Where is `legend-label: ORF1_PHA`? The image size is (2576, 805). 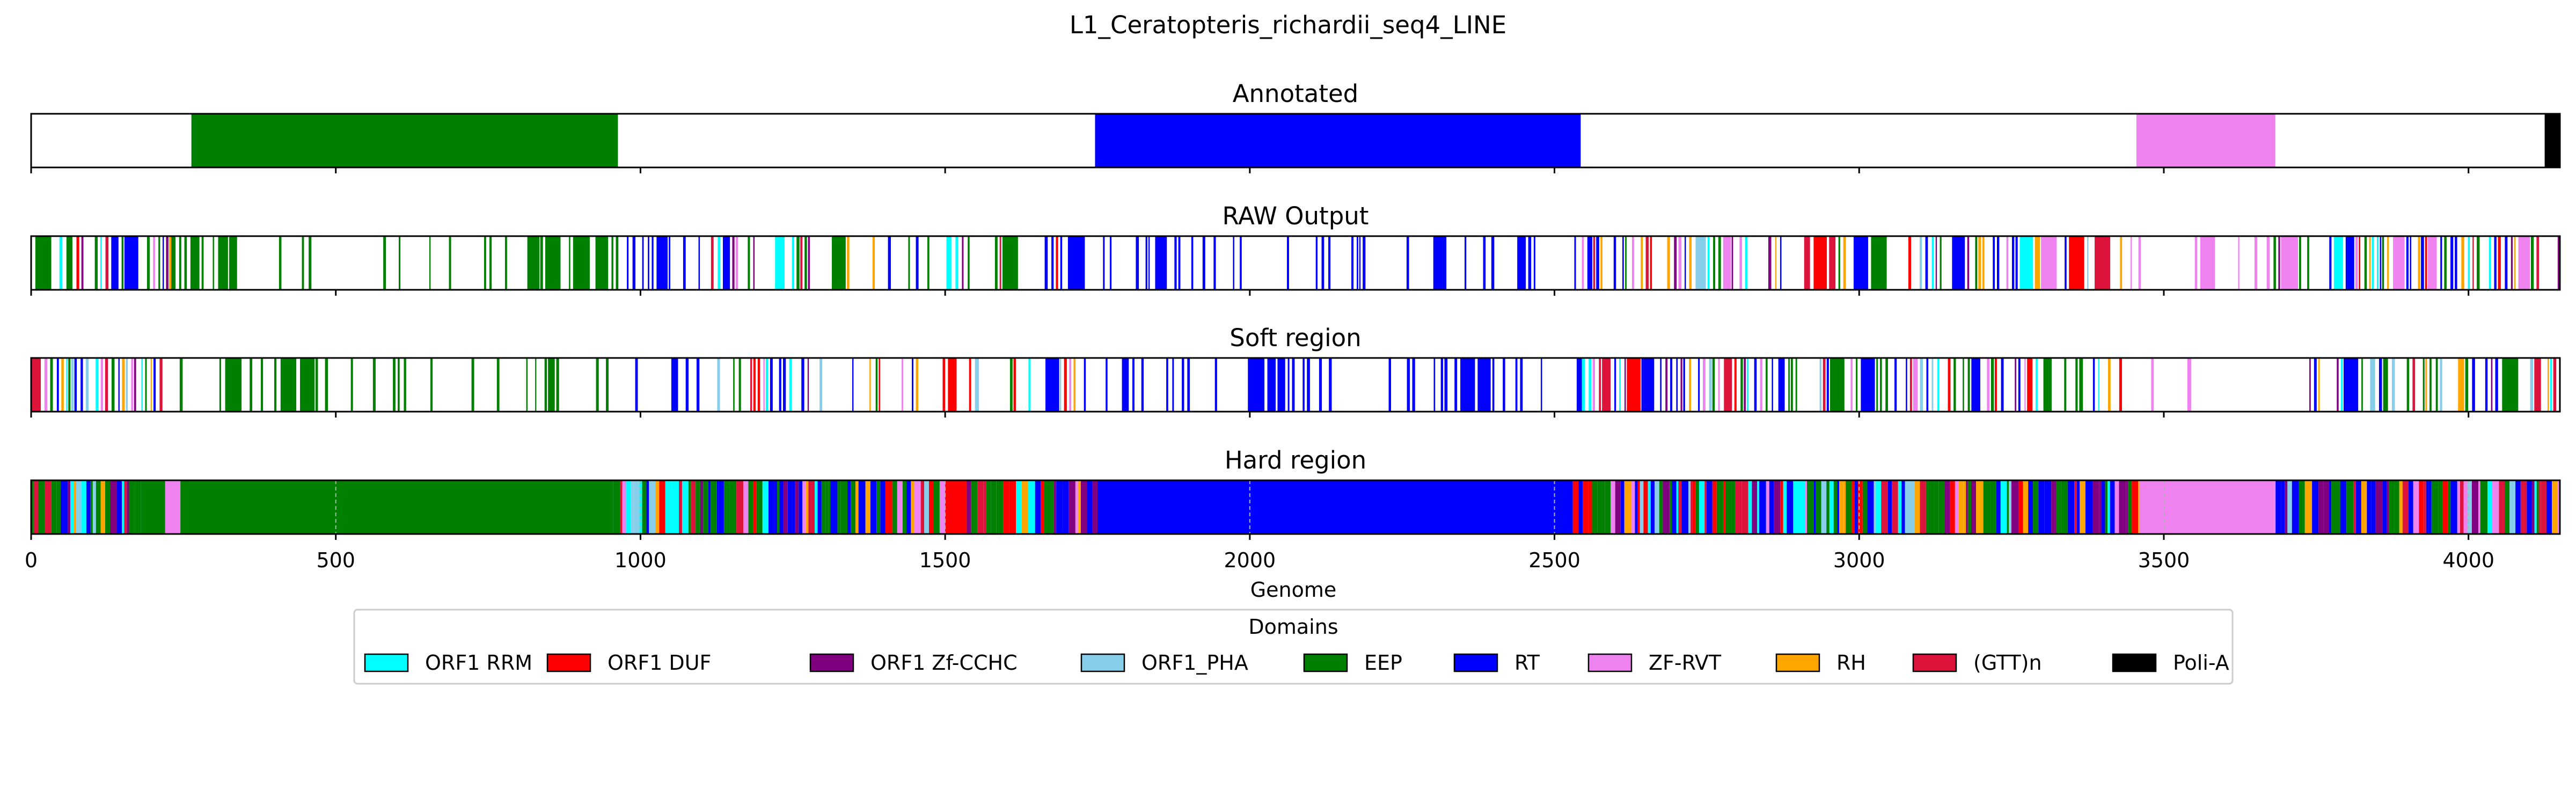 legend-label: ORF1_PHA is located at coordinates (1194, 663).